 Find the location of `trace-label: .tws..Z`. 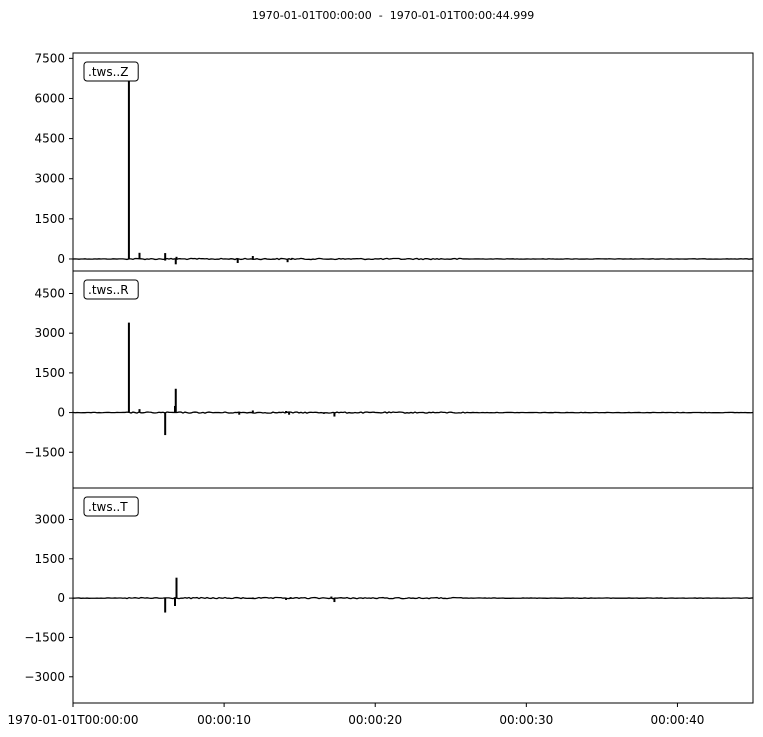

trace-label: .tws..Z is located at coordinates (108, 72).